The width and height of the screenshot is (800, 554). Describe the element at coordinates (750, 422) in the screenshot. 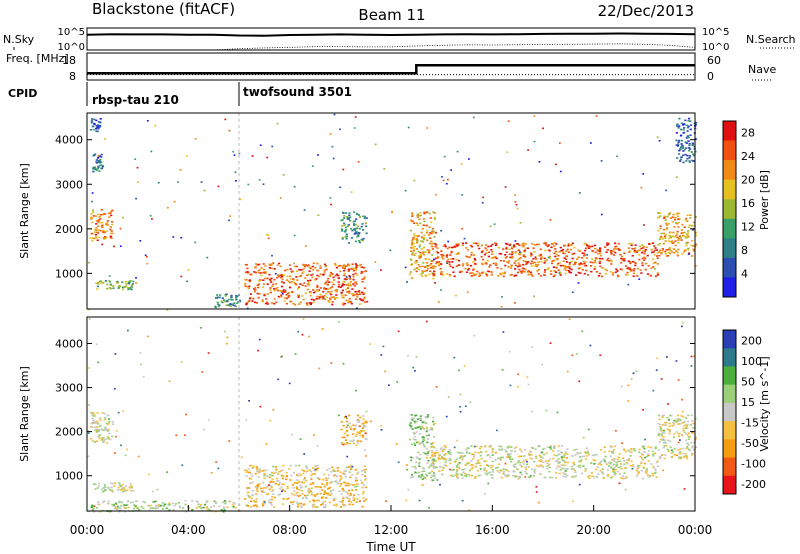

I see `colorbar-tick-label: -15` at that location.